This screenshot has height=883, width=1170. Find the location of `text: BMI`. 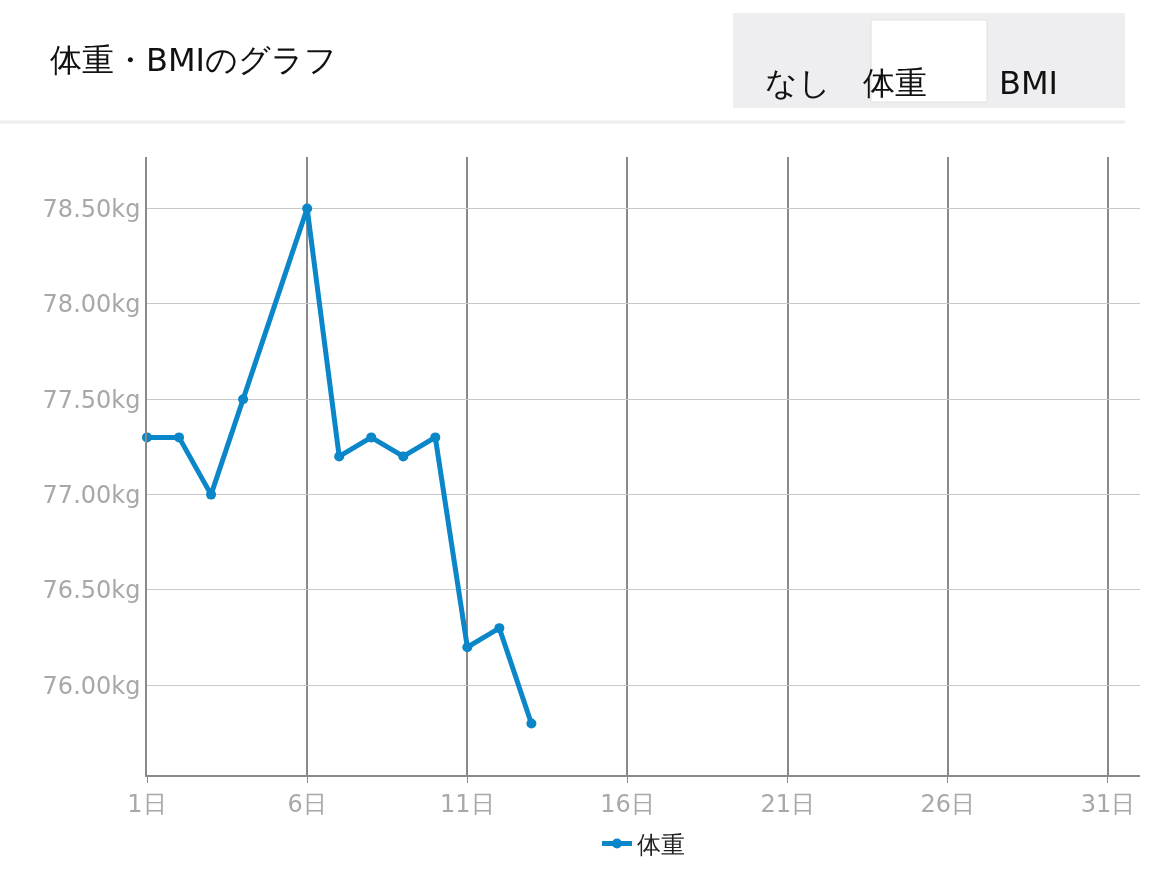

text: BMI is located at coordinates (1028, 83).